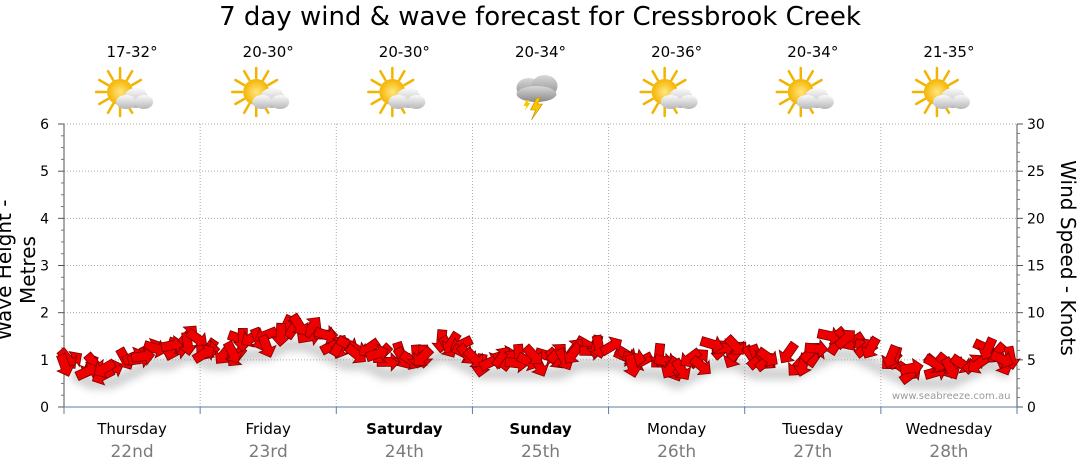 This screenshot has height=475, width=1080. What do you see at coordinates (44, 408) in the screenshot?
I see `y-tick-label: 0` at bounding box center [44, 408].